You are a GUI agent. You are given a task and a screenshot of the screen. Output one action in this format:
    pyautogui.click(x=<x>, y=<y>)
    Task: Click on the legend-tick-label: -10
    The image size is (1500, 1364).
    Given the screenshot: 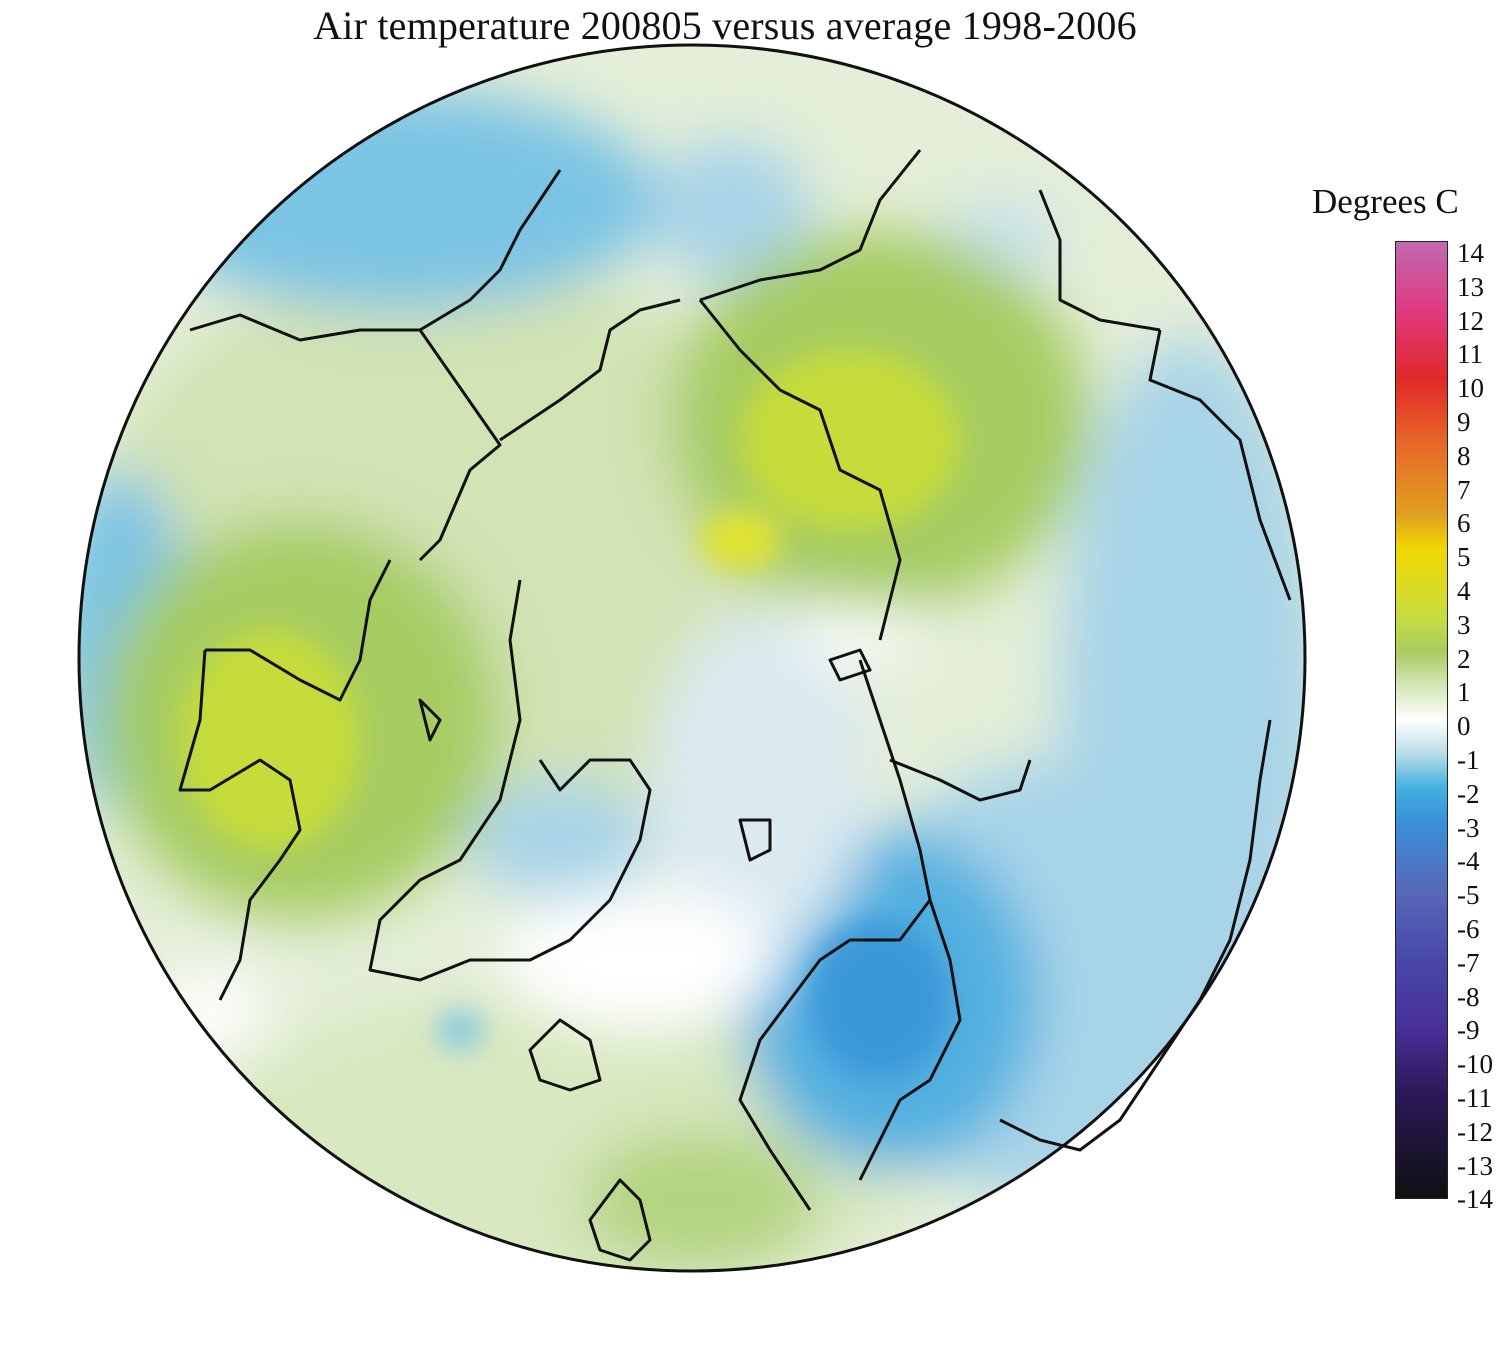 What is the action you would take?
    pyautogui.click(x=1475, y=1064)
    